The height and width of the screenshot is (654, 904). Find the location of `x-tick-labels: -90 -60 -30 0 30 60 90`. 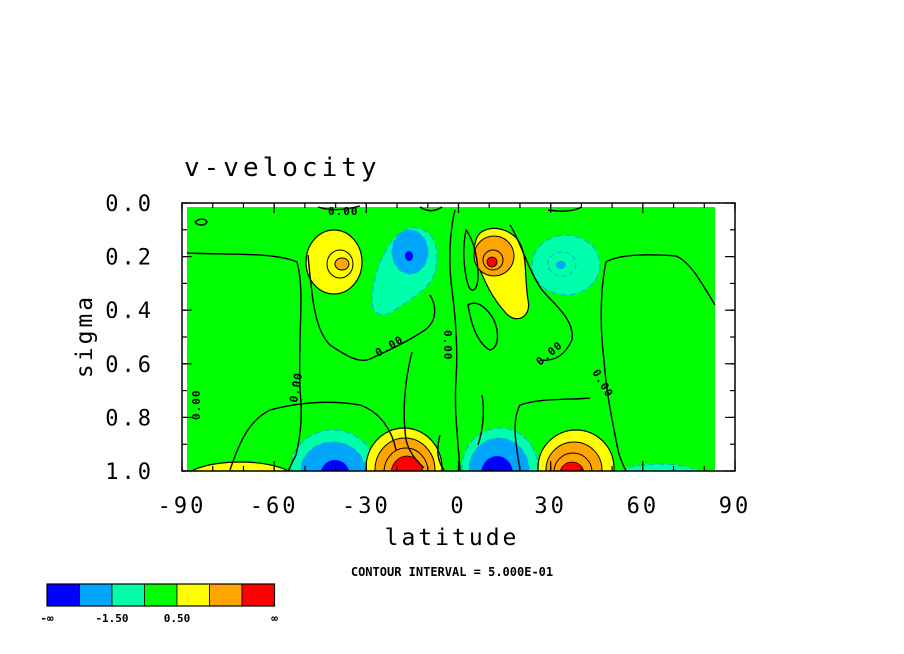

x-tick-labels: -90 -60 -30 0 30 60 90 is located at coordinates (455, 506).